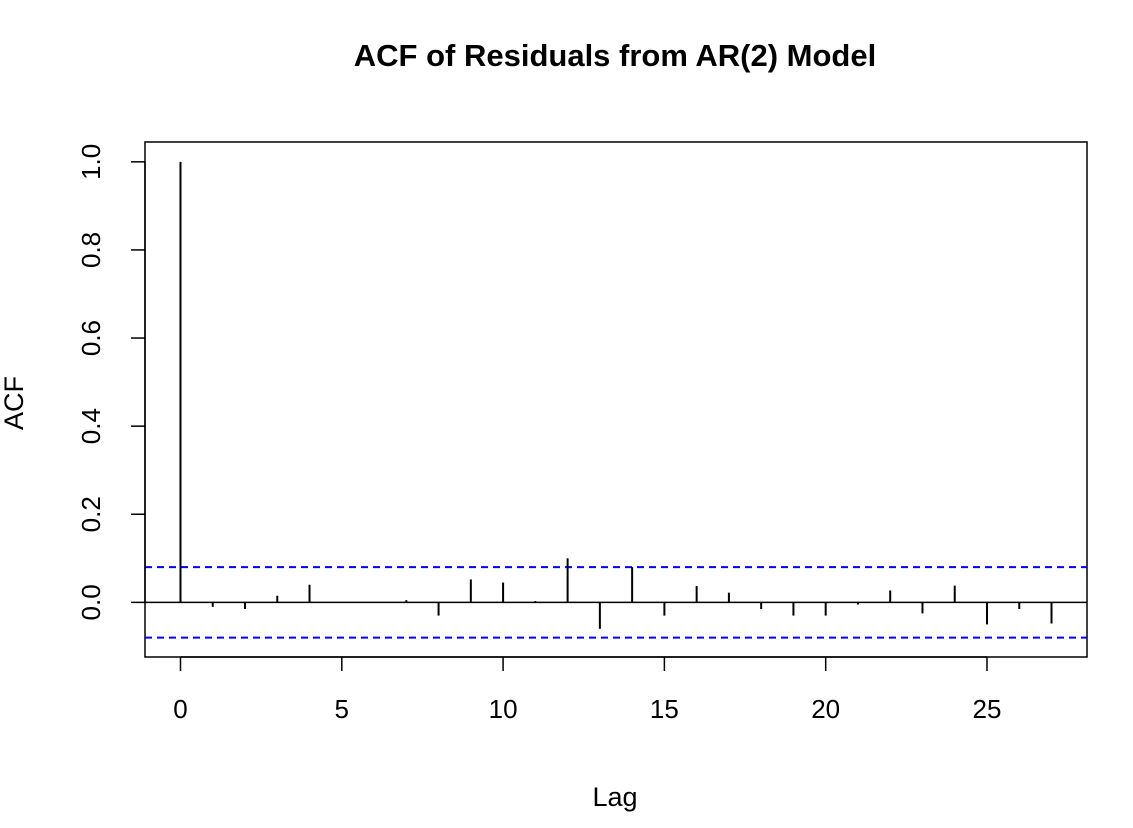  I want to click on y-tick-label: 0.4, so click(91, 426).